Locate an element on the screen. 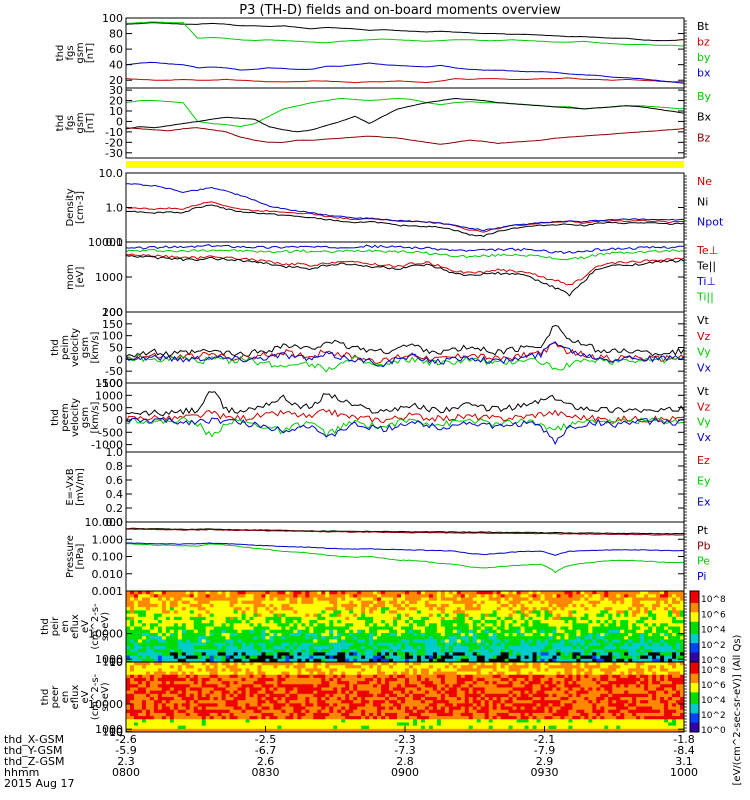 This screenshot has width=750, height=800. series-line-by is located at coordinates (405, 34).